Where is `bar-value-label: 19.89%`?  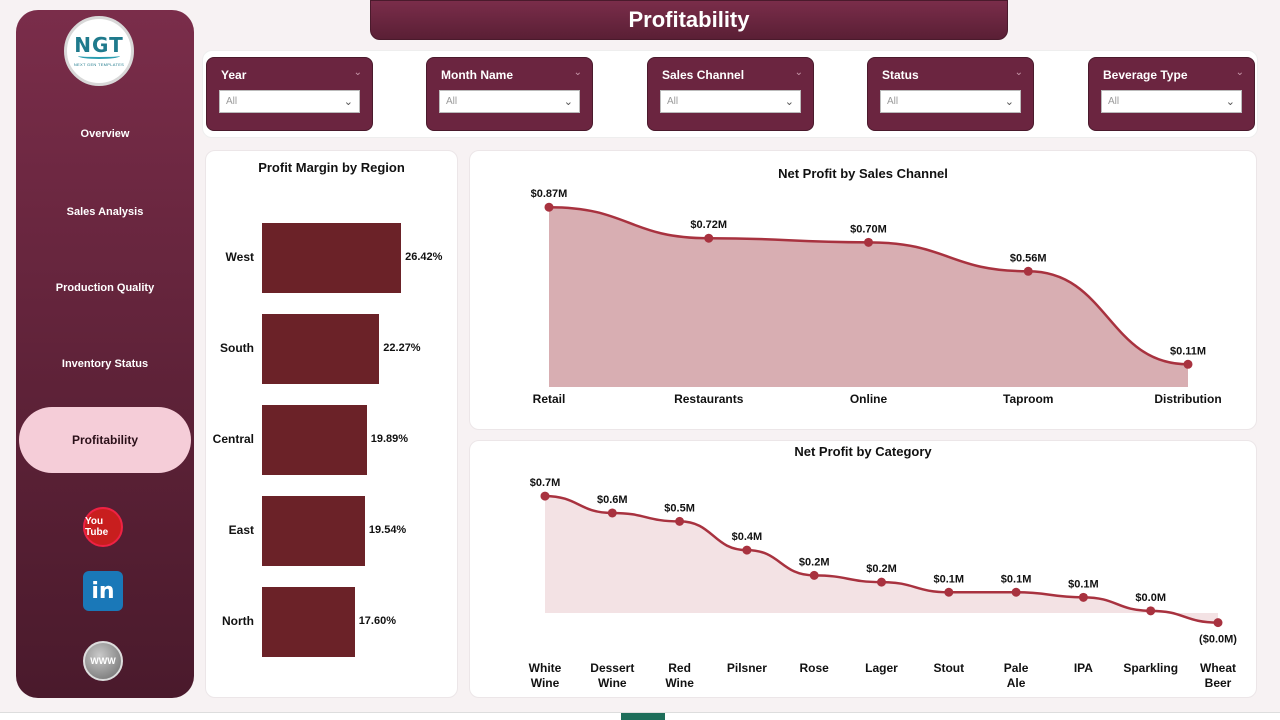 bar-value-label: 19.89% is located at coordinates (389, 439).